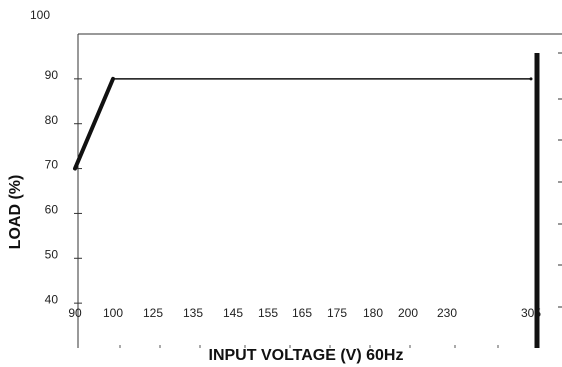  I want to click on x-tick-label: 100, so click(113, 313).